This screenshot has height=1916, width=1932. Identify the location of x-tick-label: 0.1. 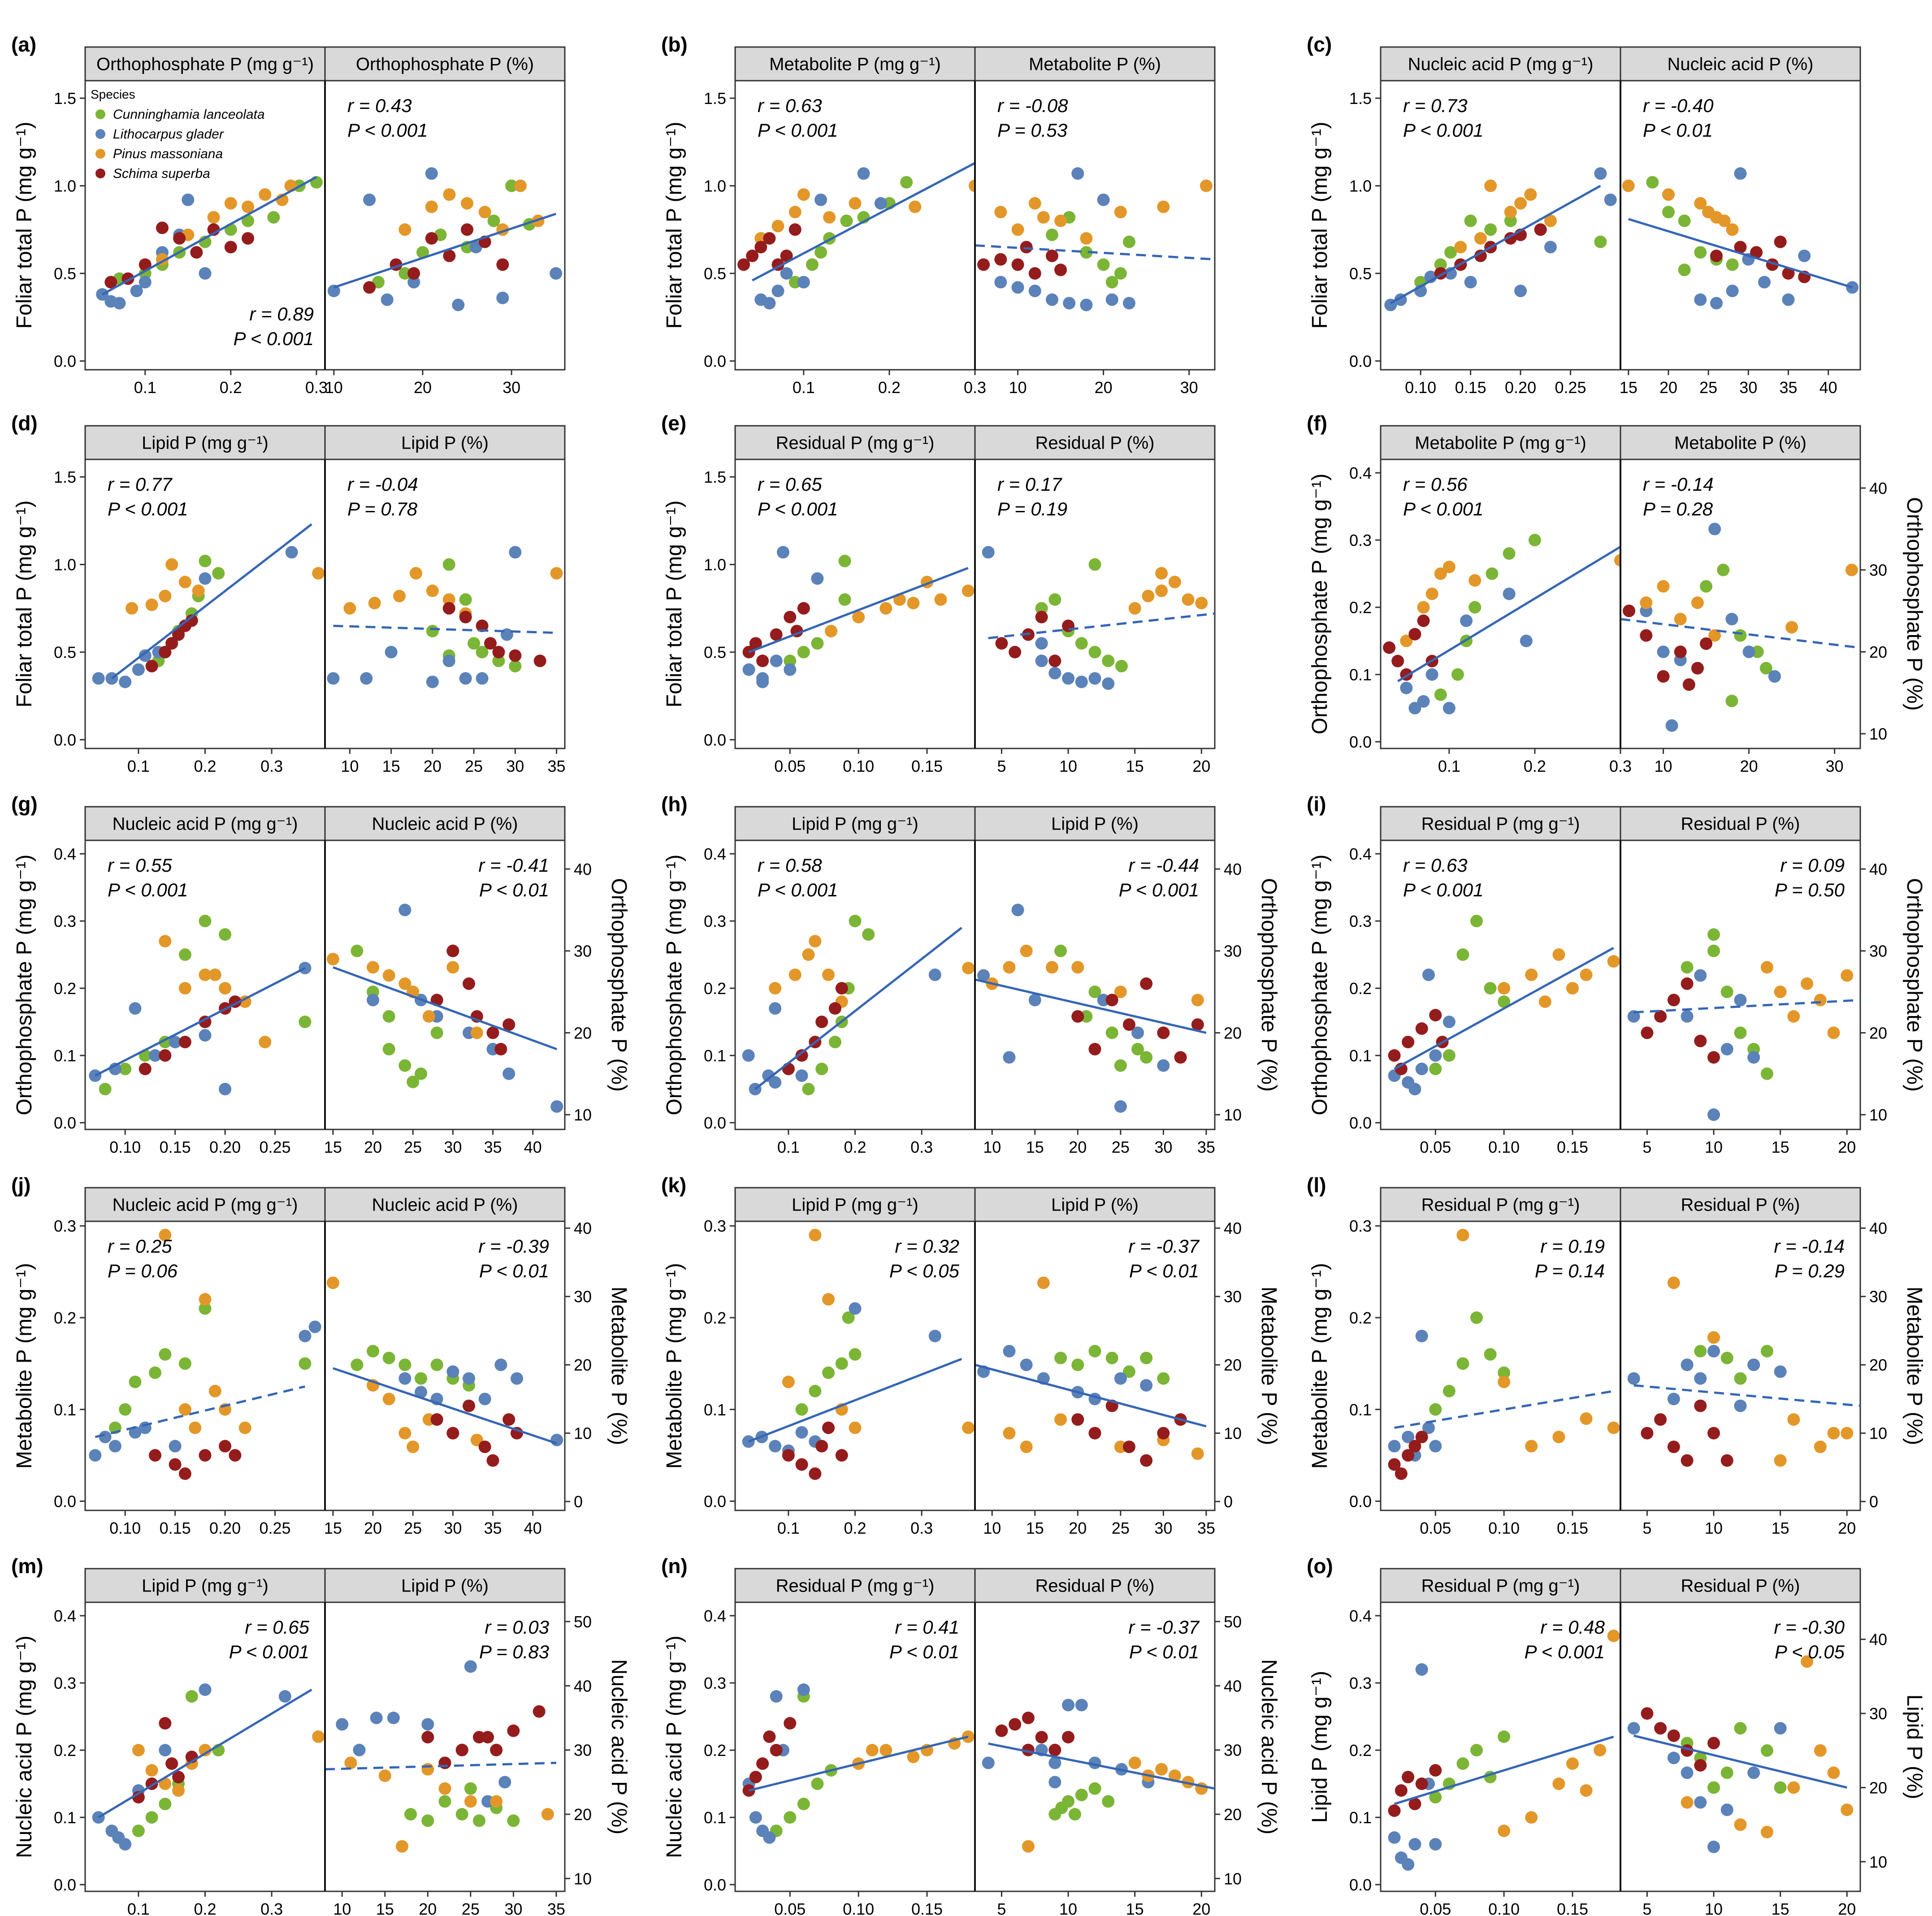
(145, 388).